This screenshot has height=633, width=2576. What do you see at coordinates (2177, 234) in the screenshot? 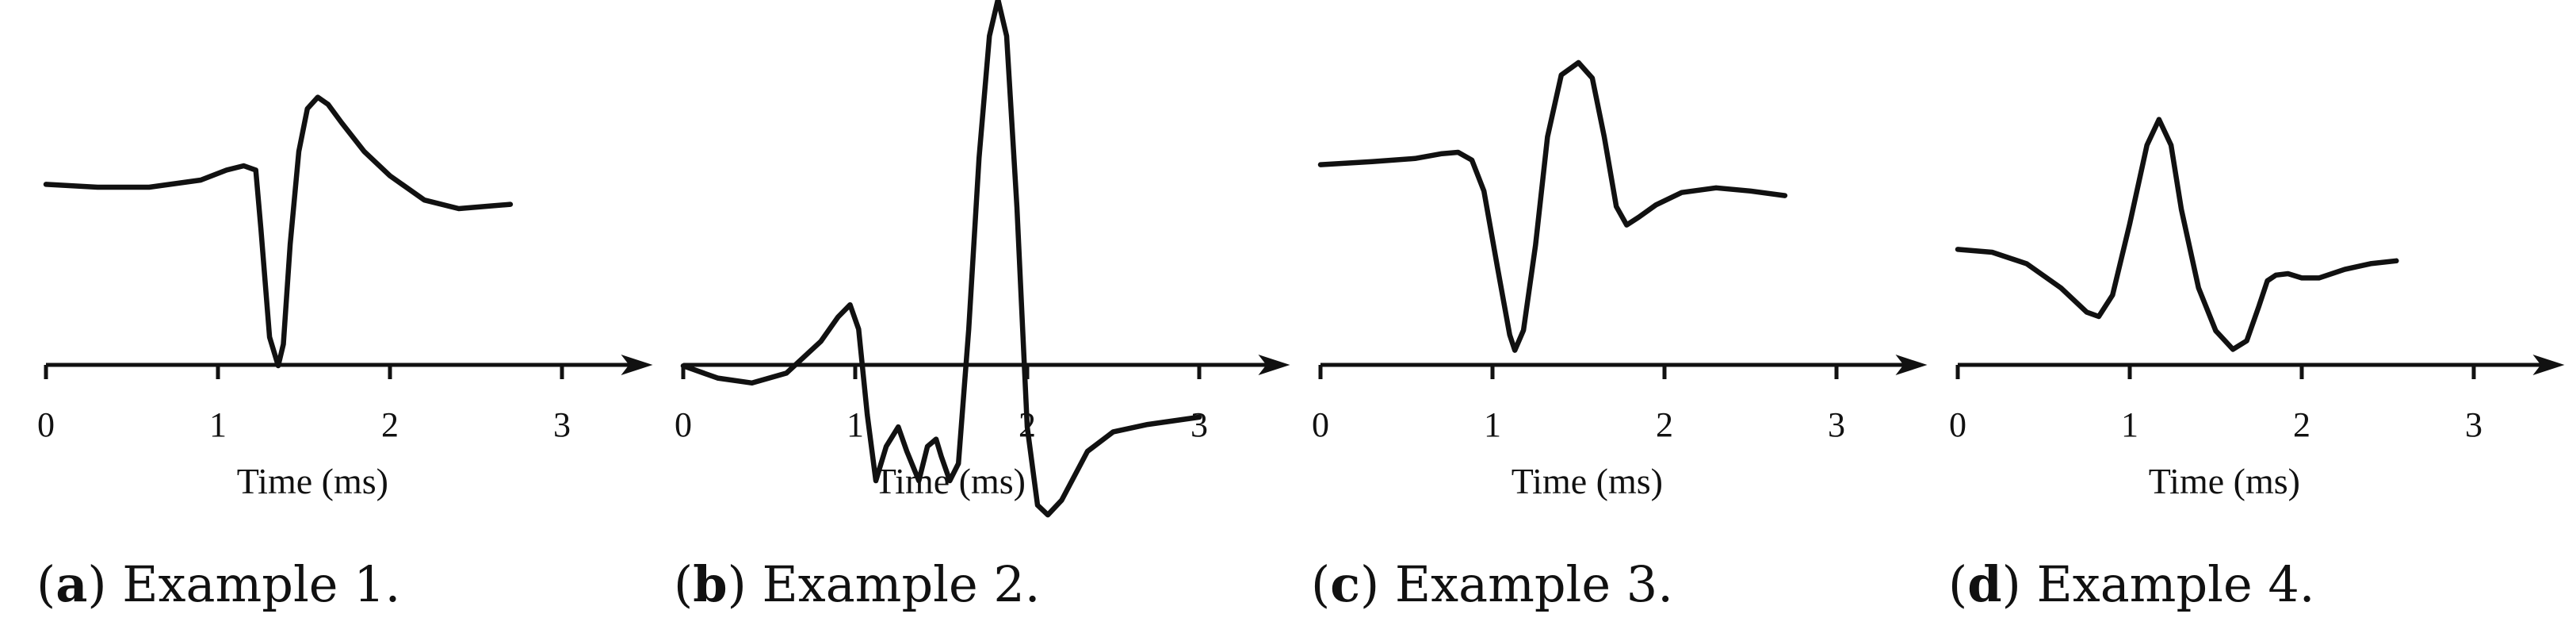
I see `waveform-d` at bounding box center [2177, 234].